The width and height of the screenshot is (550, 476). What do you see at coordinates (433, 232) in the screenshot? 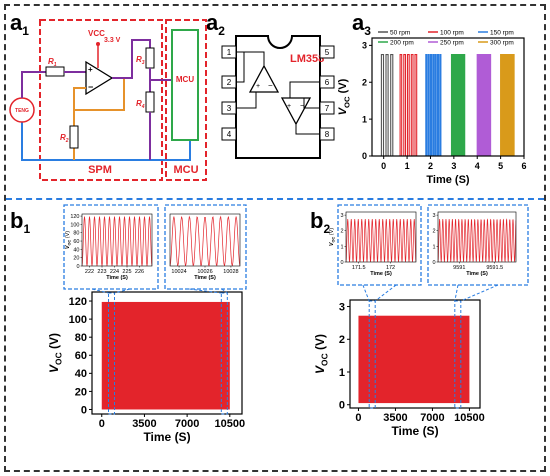
I see `ytick-label: 2` at bounding box center [433, 232].